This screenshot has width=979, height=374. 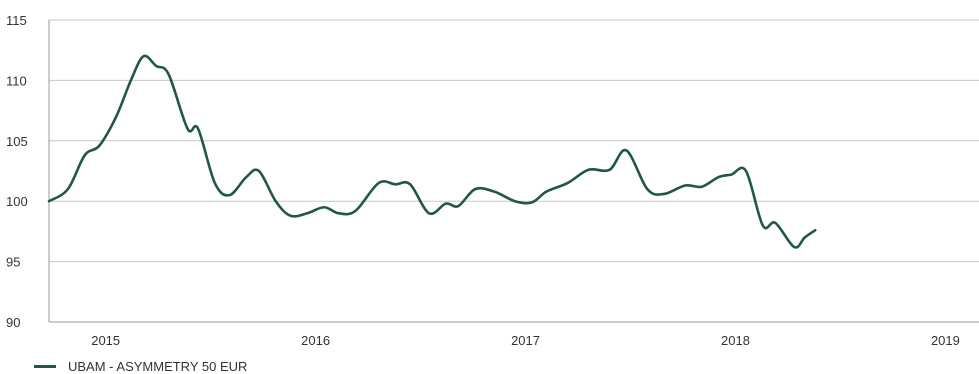 I want to click on x-tick-label: 2016, so click(x=315, y=340).